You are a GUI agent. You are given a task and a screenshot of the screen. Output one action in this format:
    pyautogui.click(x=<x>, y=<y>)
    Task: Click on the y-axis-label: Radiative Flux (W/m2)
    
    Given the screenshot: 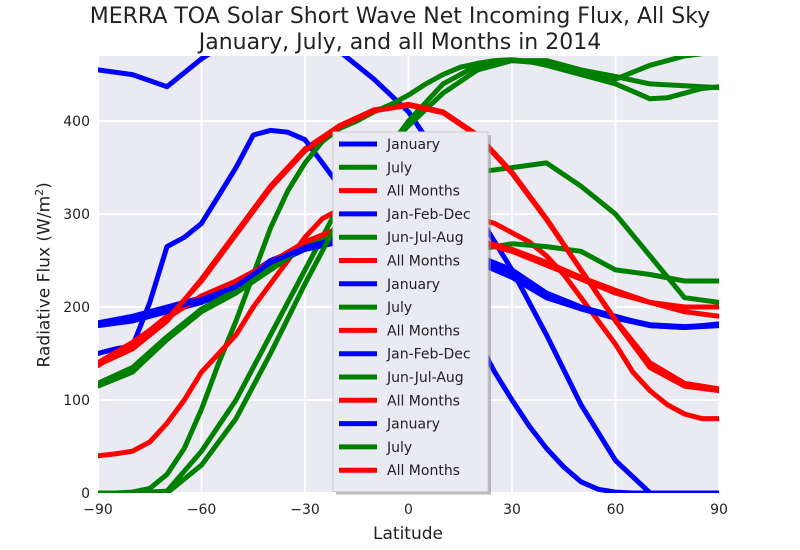 What is the action you would take?
    pyautogui.click(x=43, y=274)
    